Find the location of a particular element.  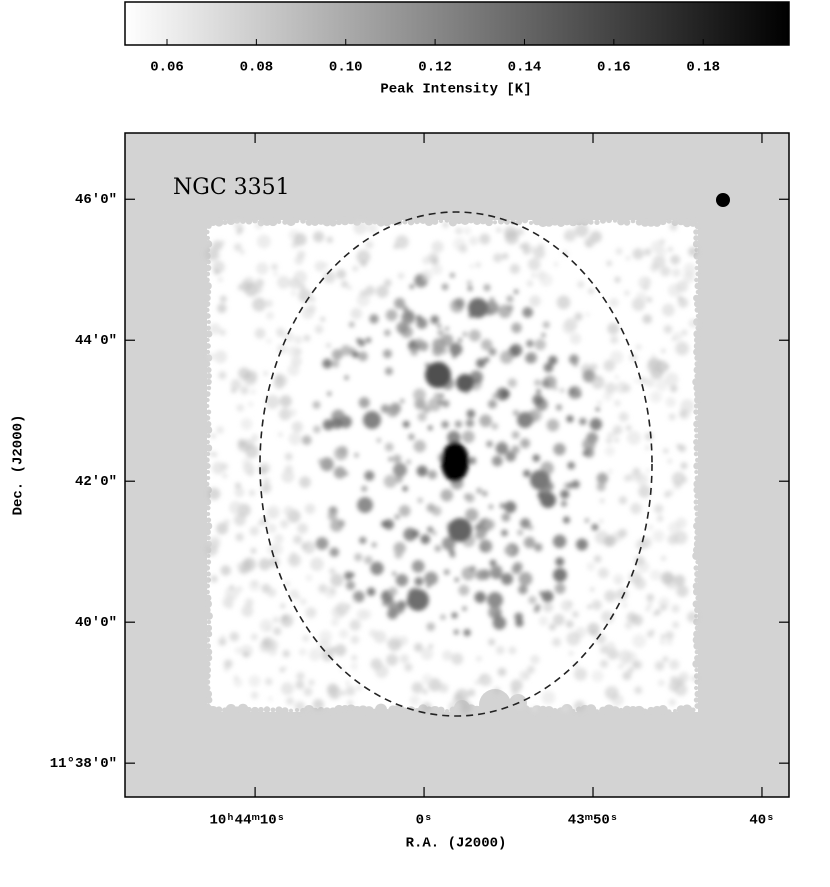

colorbar-tick-label: 0.14 is located at coordinates (525, 68).